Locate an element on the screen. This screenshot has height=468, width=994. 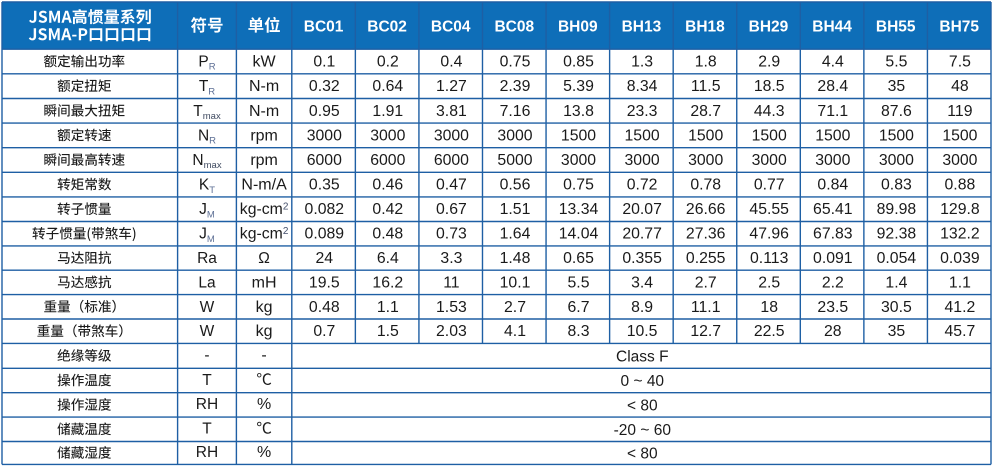
svg-text: PR is located at coordinates (206, 63).